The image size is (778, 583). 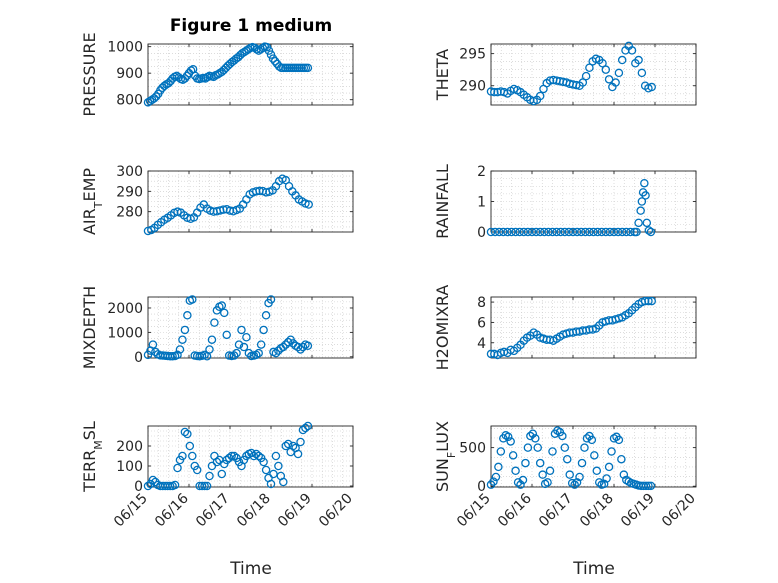 I want to click on y-axis-label: H2OMIXRA, so click(x=442, y=328).